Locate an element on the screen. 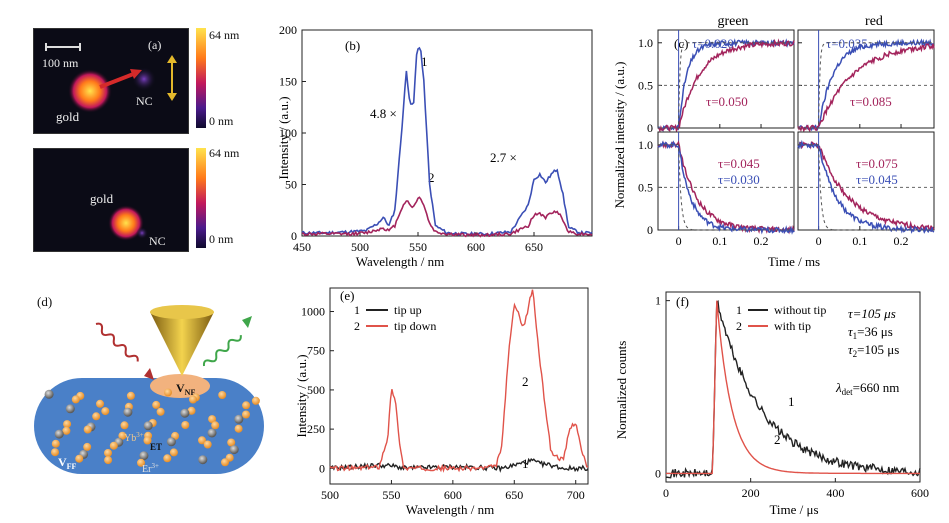  f-ylabel: Normalized counts is located at coordinates (621, 390).